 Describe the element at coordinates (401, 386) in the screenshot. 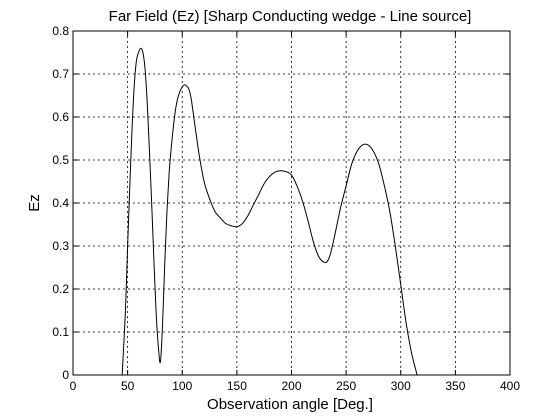

I see `x-tick-label: 300` at that location.